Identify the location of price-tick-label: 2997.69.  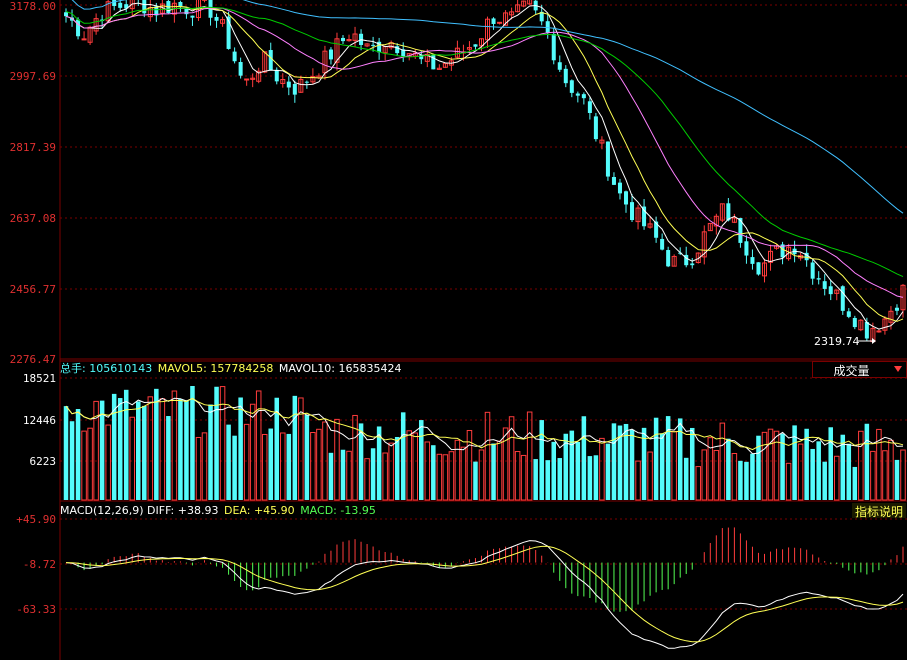
(33, 76).